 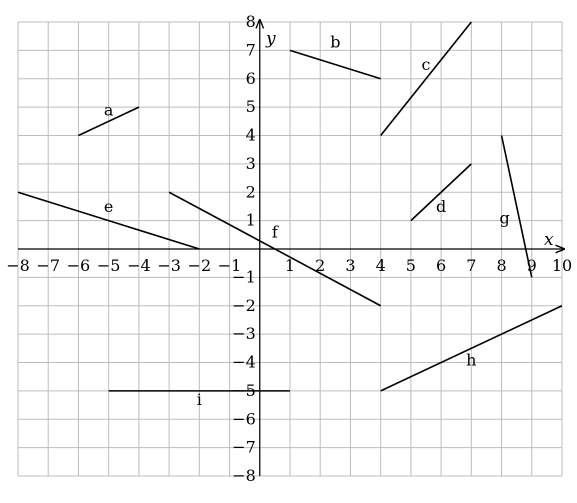 I want to click on y-tick-label: 4, so click(x=251, y=135).